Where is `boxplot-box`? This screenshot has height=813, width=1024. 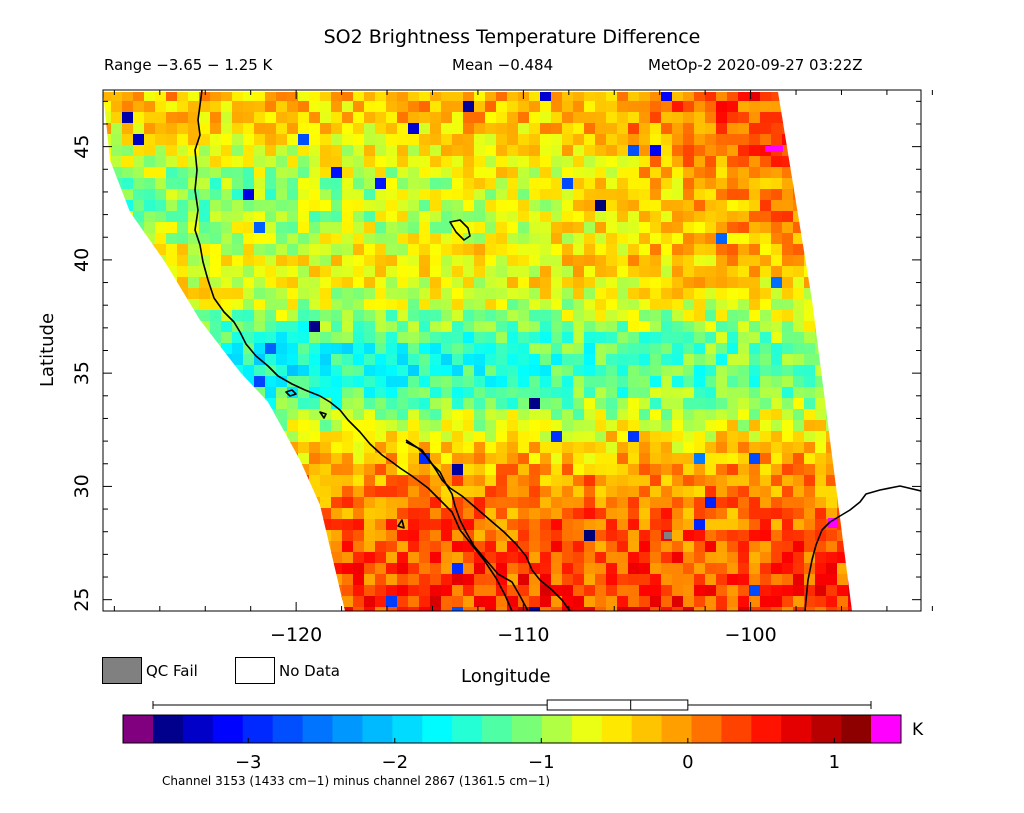 boxplot-box is located at coordinates (617, 705).